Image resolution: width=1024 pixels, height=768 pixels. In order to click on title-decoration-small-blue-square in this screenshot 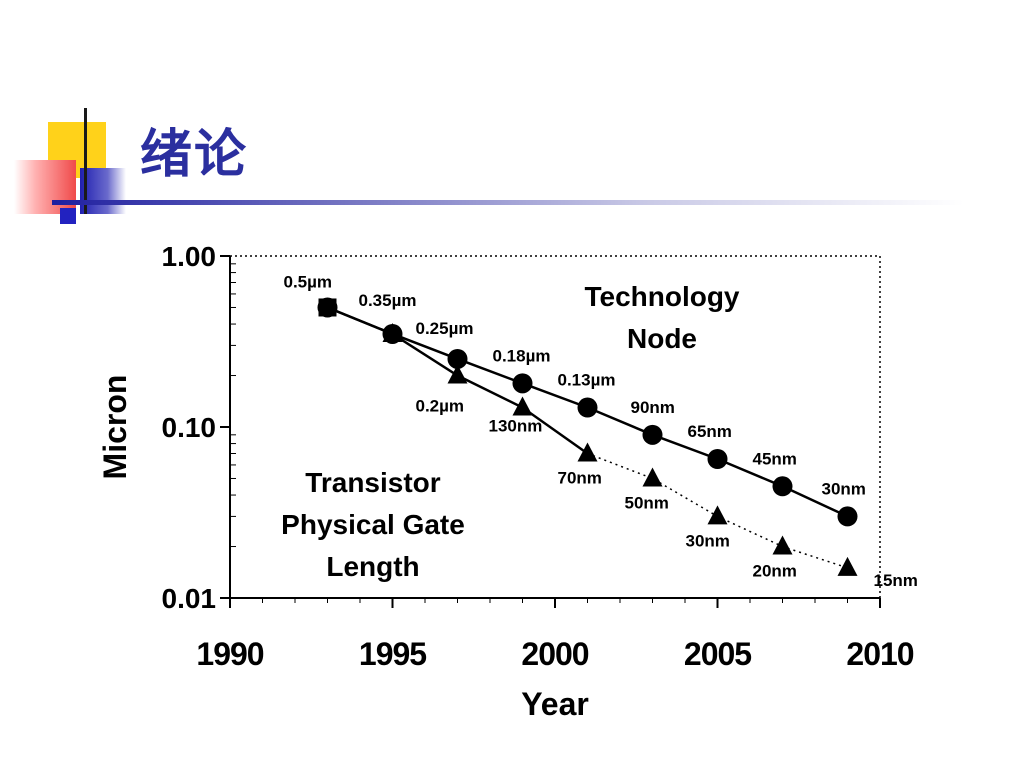, I will do `click(68, 216)`.